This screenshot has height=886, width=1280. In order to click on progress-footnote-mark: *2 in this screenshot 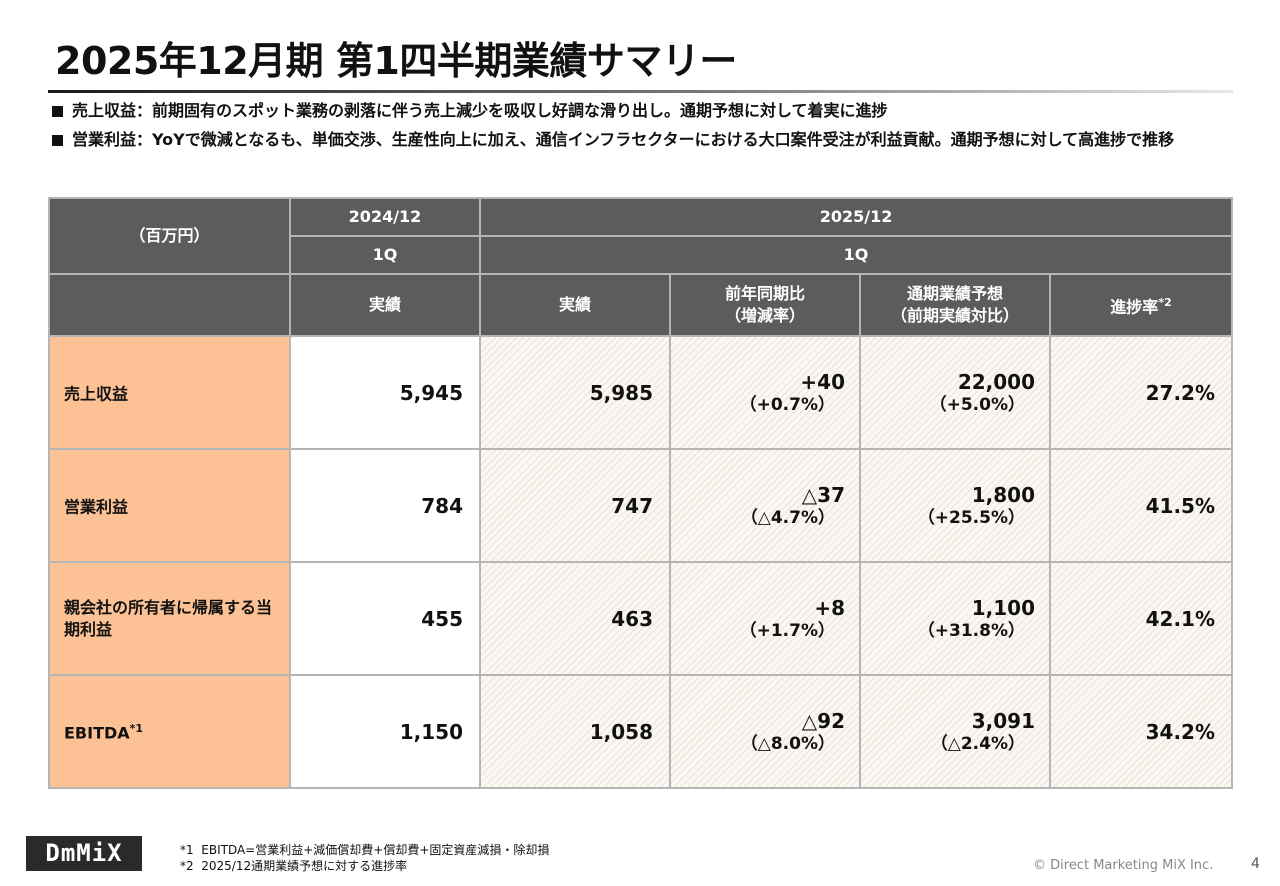, I will do `click(1165, 302)`.